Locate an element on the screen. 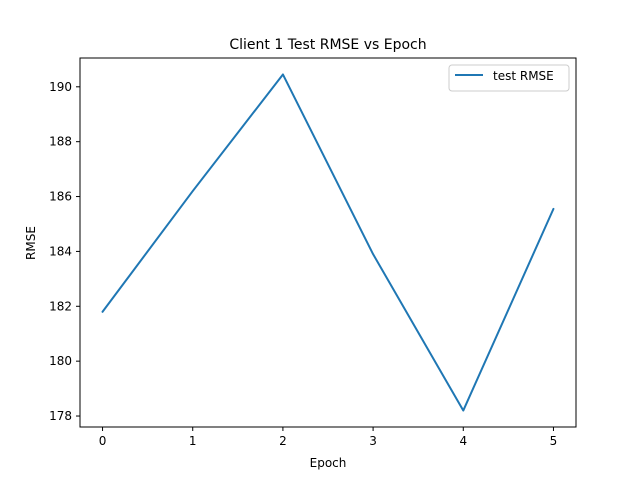  y-tick-label: 184 is located at coordinates (60, 251).